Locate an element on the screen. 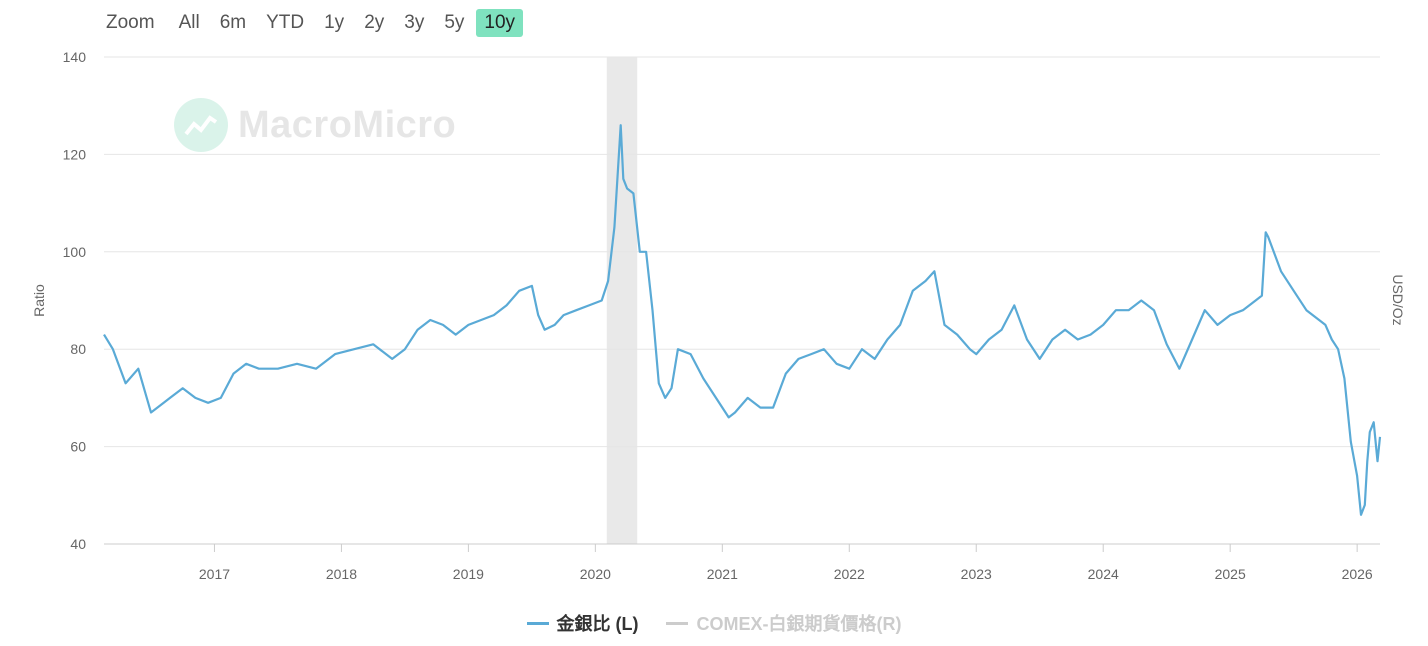 Image resolution: width=1428 pixels, height=646 pixels. x-tick-label: 2022 is located at coordinates (849, 574).